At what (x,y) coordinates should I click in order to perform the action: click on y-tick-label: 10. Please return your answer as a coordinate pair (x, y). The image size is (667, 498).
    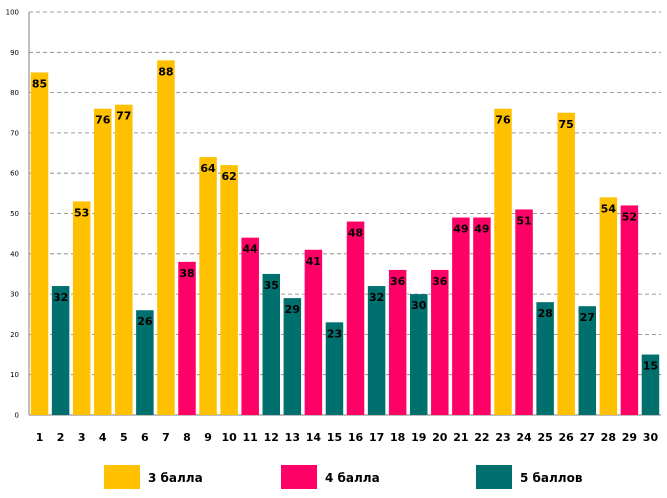
    Looking at the image, I should click on (14, 375).